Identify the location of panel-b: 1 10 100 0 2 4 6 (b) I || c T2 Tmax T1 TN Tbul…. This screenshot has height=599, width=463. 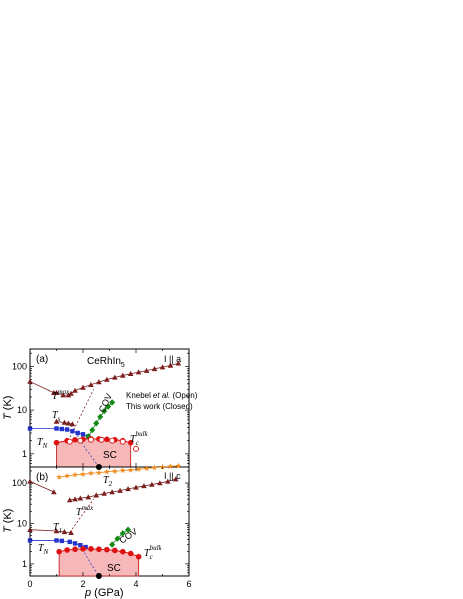
(102, 525).